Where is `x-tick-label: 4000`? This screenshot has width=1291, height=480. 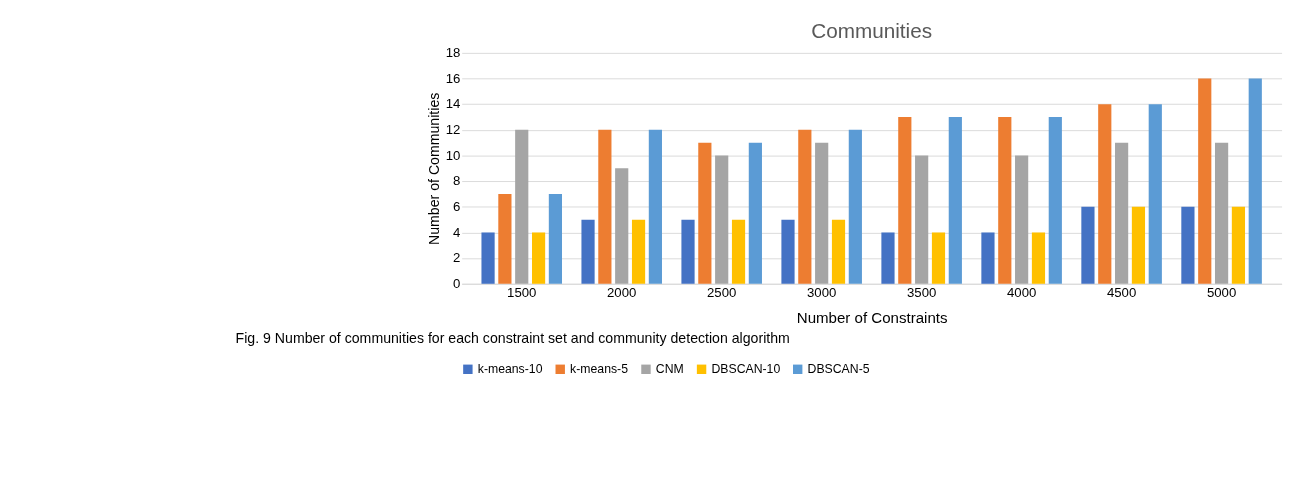 x-tick-label: 4000 is located at coordinates (1021, 292).